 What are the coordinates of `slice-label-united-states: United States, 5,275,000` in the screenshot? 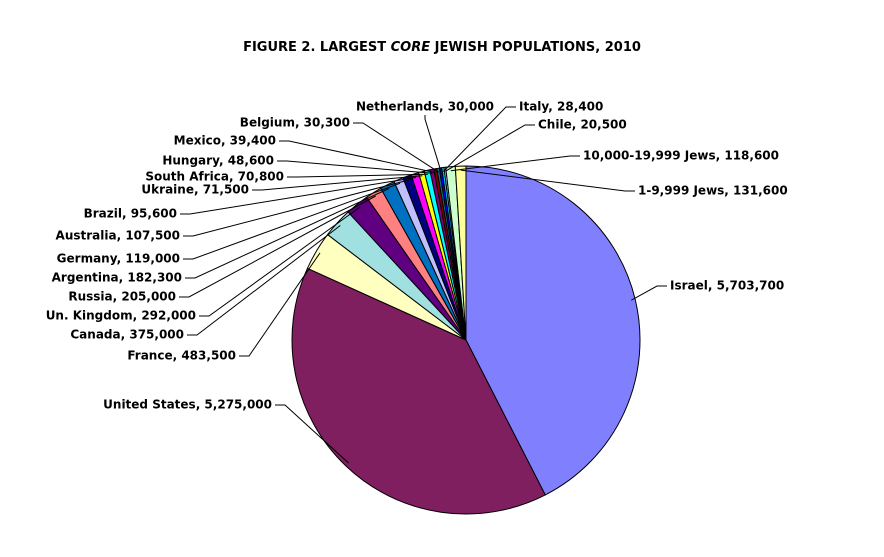 It's located at (187, 405).